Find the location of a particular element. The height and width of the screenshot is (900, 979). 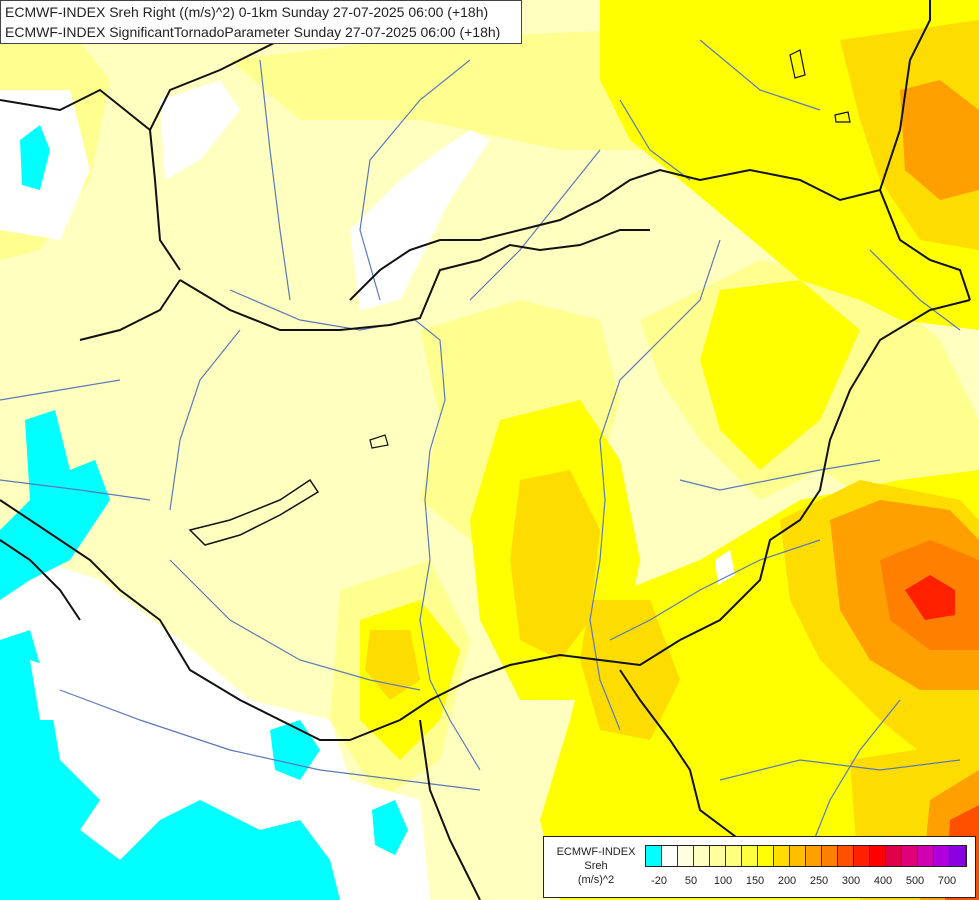

border-hungary-romania is located at coordinates (825, 470).